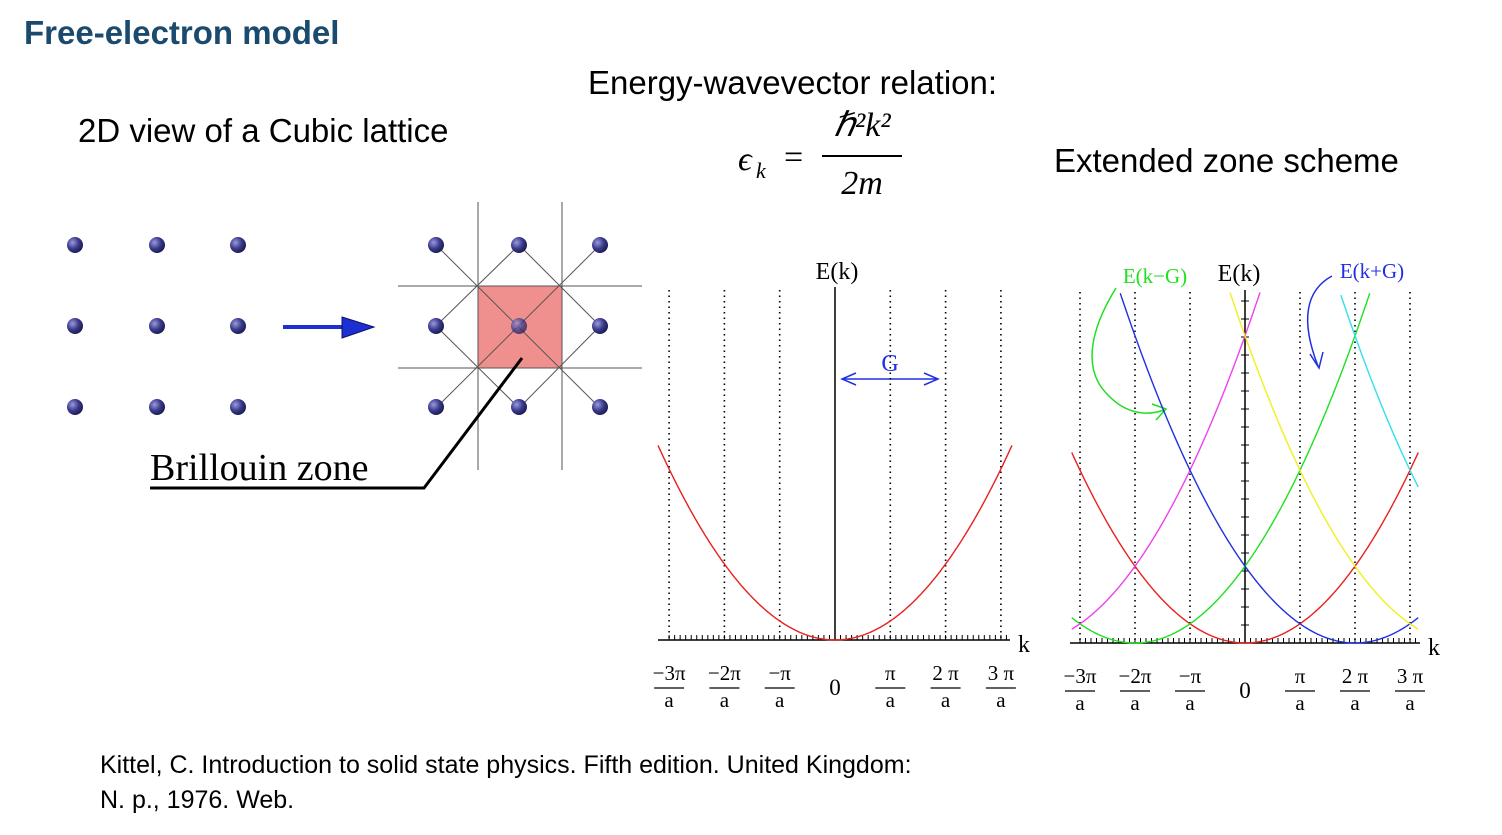 The height and width of the screenshot is (835, 1502). Describe the element at coordinates (1372, 271) in the screenshot. I see `shift-plus-label: E(k+G)` at that location.